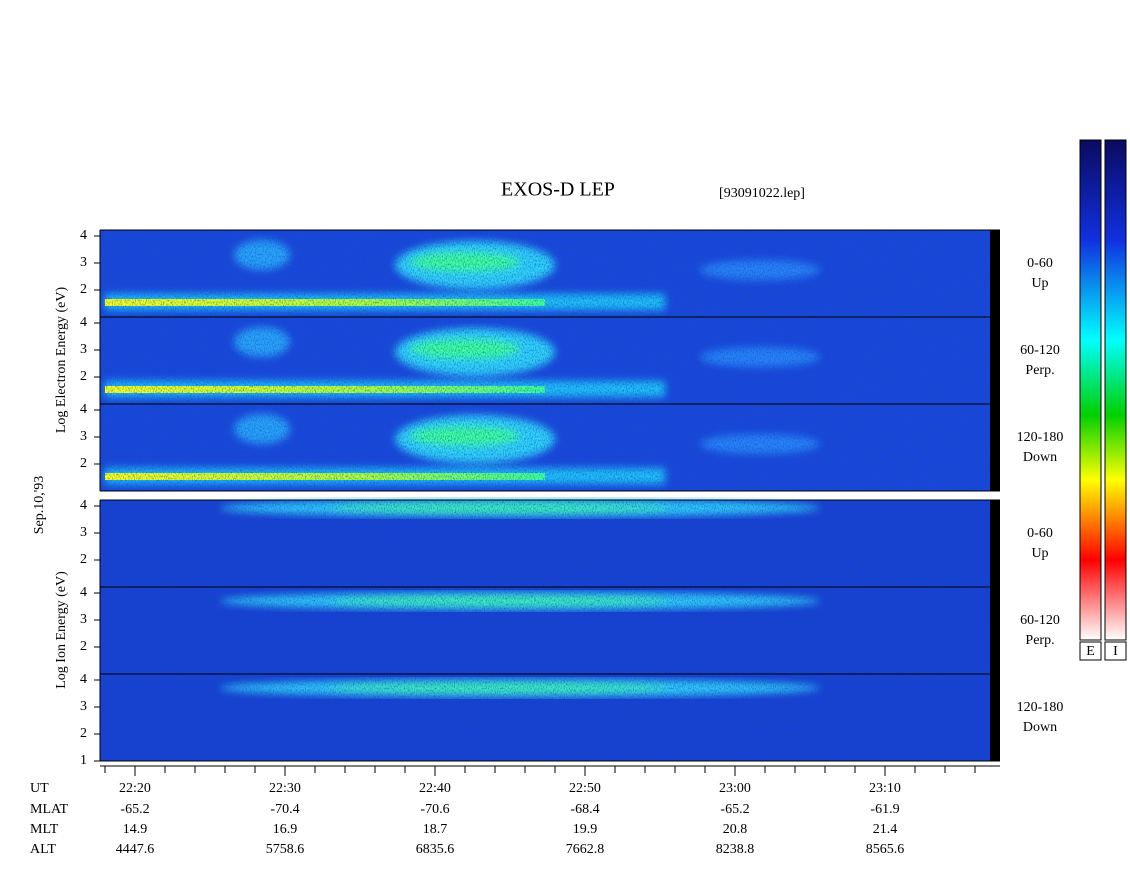 This screenshot has height=880, width=1130. I want to click on colorbar-label: E, so click(1090, 651).